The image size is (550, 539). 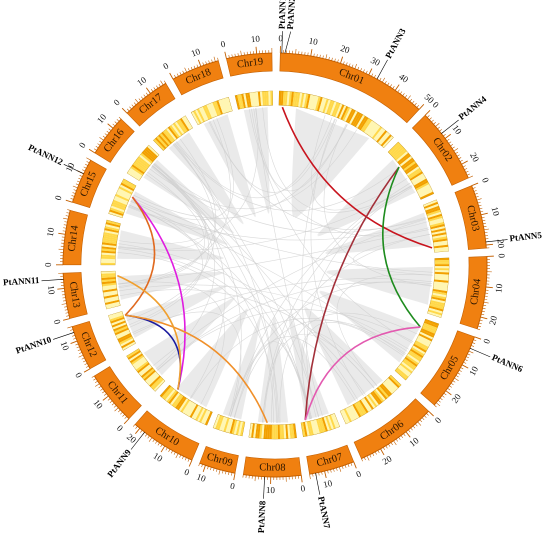 I want to click on synteny-wedge-chr09, so click(x=242, y=367).